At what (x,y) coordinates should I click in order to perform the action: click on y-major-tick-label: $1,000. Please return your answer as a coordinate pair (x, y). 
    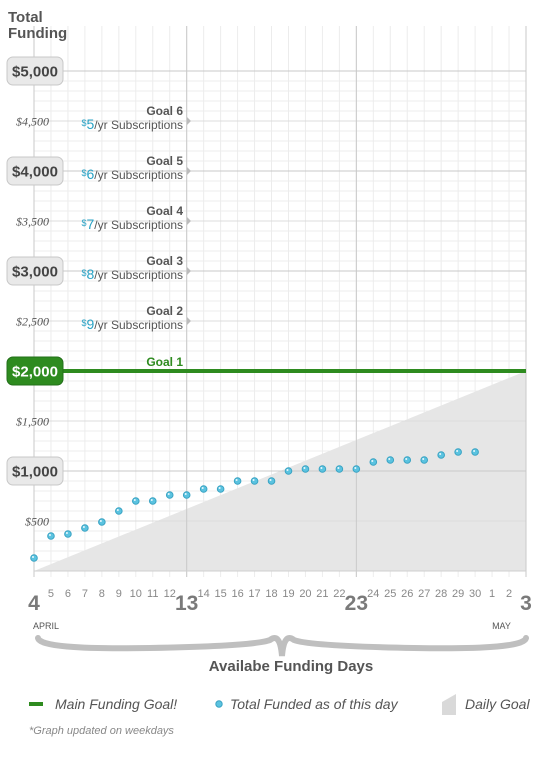
    Looking at the image, I should click on (35, 472).